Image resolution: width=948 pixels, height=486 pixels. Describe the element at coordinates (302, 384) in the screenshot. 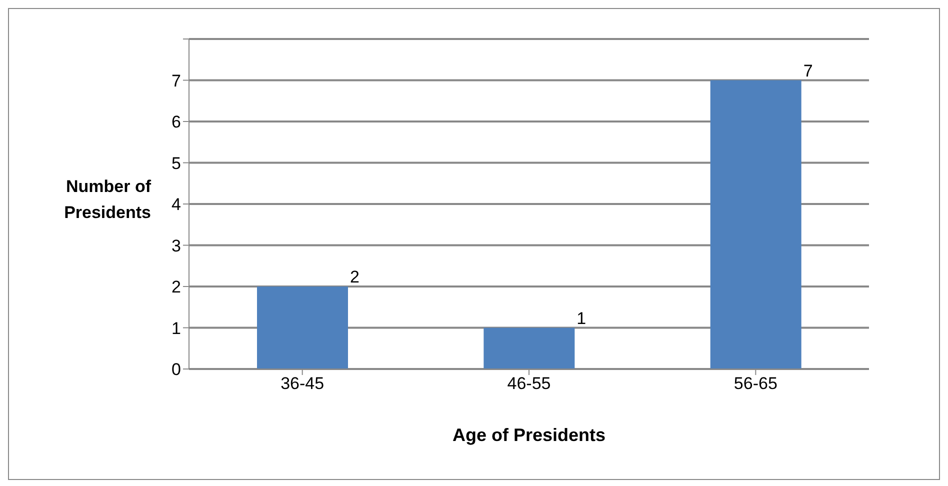

I see `x-tick-label: 36-45` at that location.